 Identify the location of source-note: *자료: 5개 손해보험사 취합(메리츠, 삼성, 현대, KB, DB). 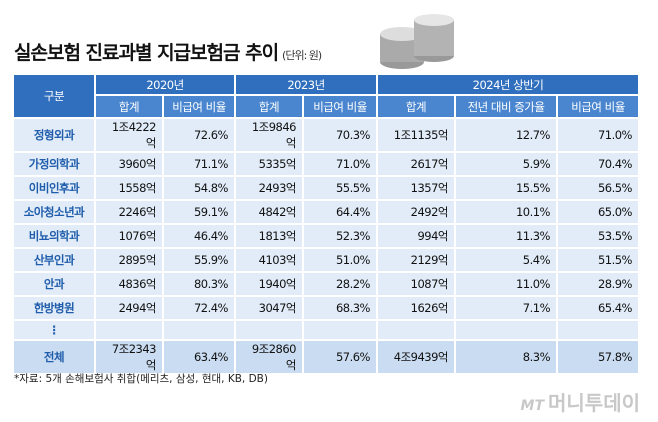
(141, 379).